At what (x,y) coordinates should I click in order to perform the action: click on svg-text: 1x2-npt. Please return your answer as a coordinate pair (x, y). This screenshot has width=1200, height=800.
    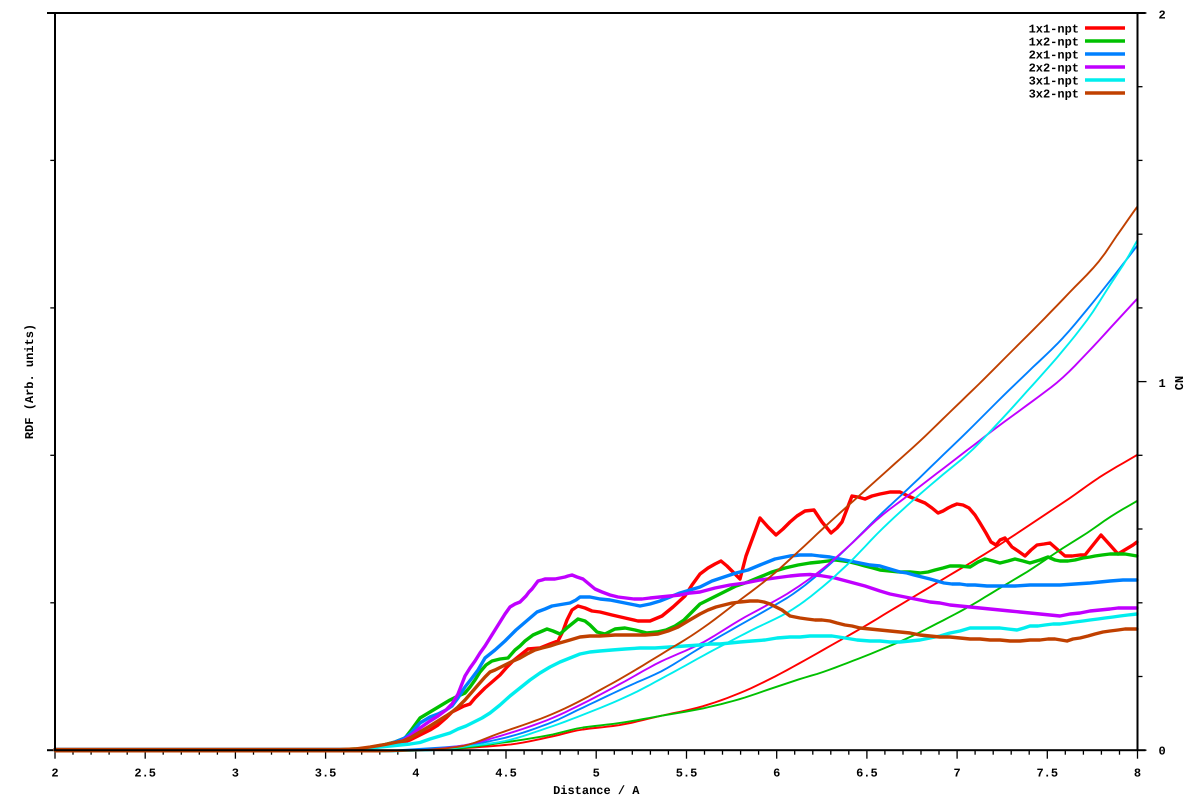
    Looking at the image, I should click on (1054, 42).